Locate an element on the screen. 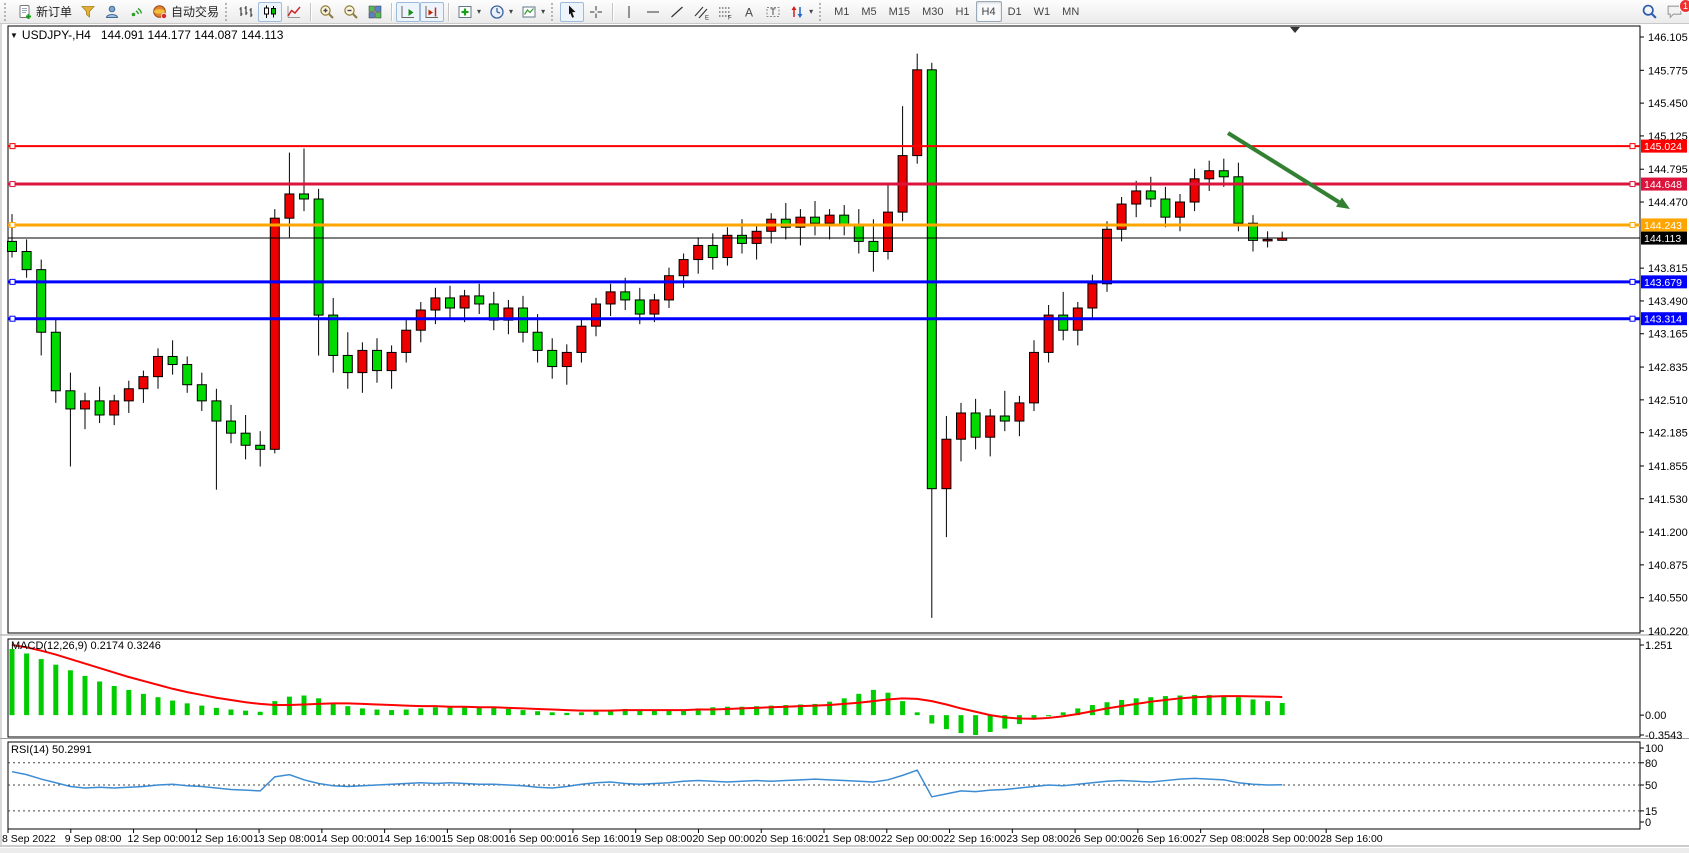 This screenshot has height=853, width=1689. time-axis-label: 22 Sep 16:00 is located at coordinates (975, 839).